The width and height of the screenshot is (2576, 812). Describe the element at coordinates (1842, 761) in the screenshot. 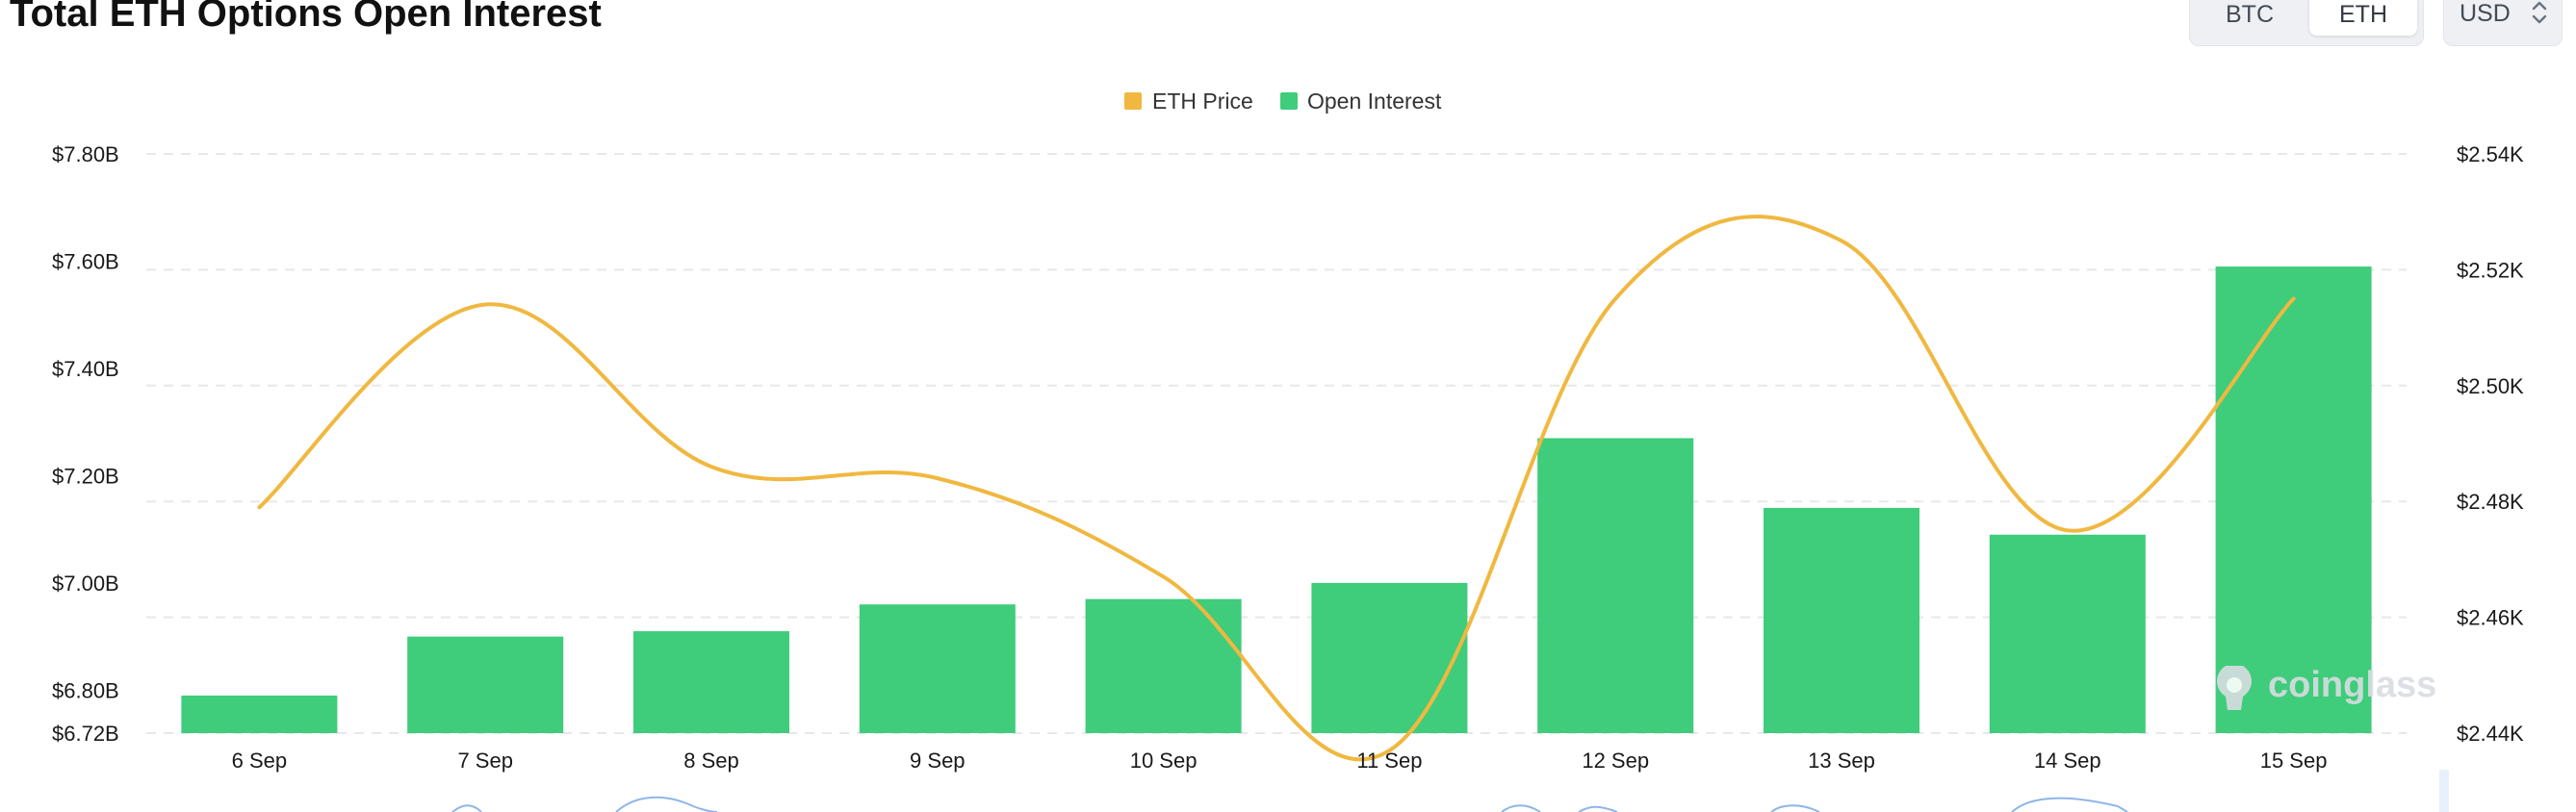

I see `x-tick-label: 13 Sep` at that location.